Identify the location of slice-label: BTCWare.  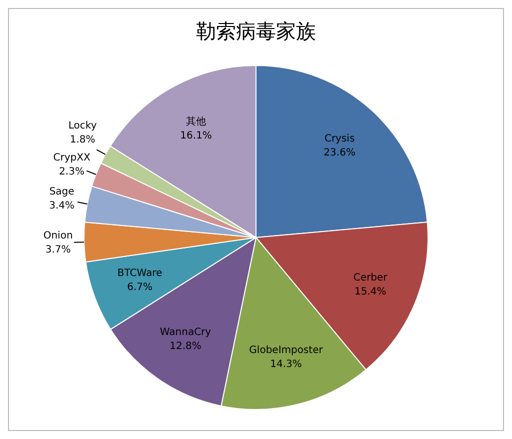
(139, 273).